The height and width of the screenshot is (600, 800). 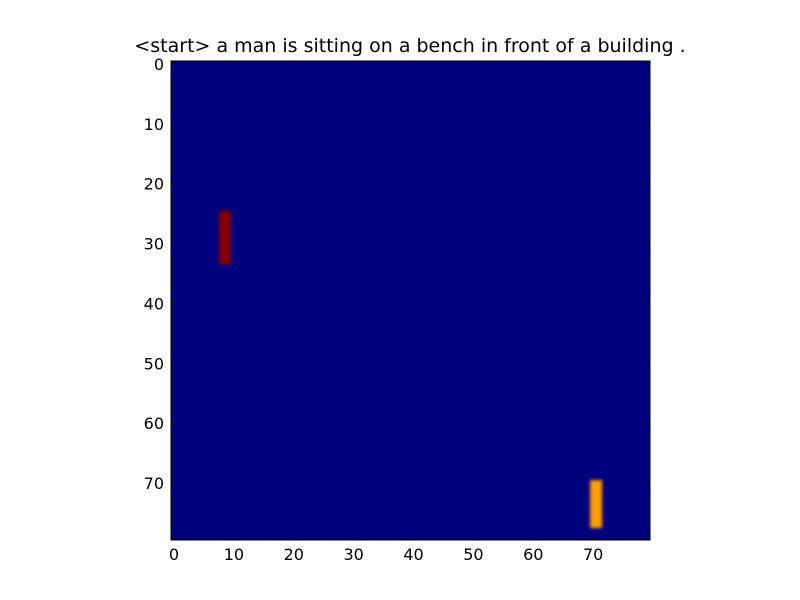 I want to click on y-tick-label: 10, so click(x=154, y=124).